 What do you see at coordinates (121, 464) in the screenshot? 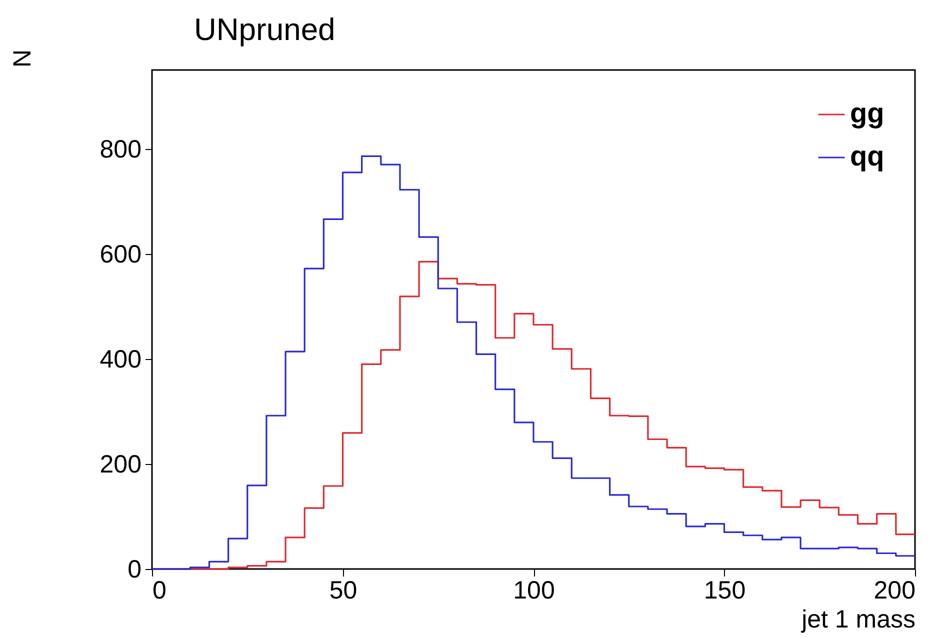
I see `y-tick-label: 200` at bounding box center [121, 464].